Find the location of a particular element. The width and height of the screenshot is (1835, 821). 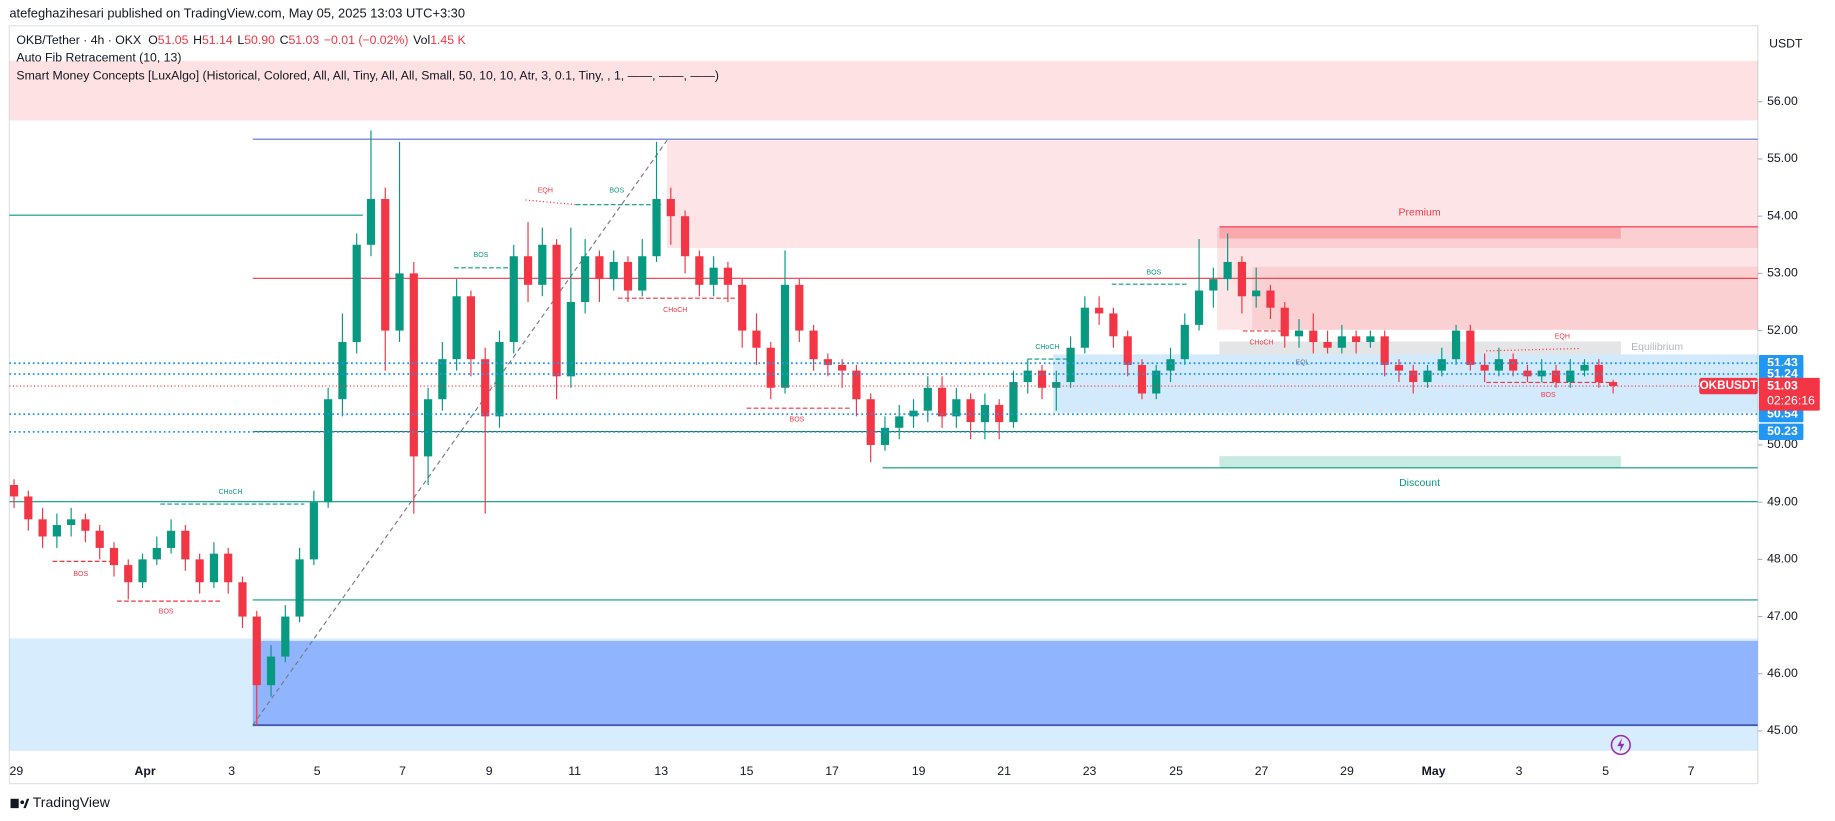

x-tick-label: 27 is located at coordinates (1262, 771).